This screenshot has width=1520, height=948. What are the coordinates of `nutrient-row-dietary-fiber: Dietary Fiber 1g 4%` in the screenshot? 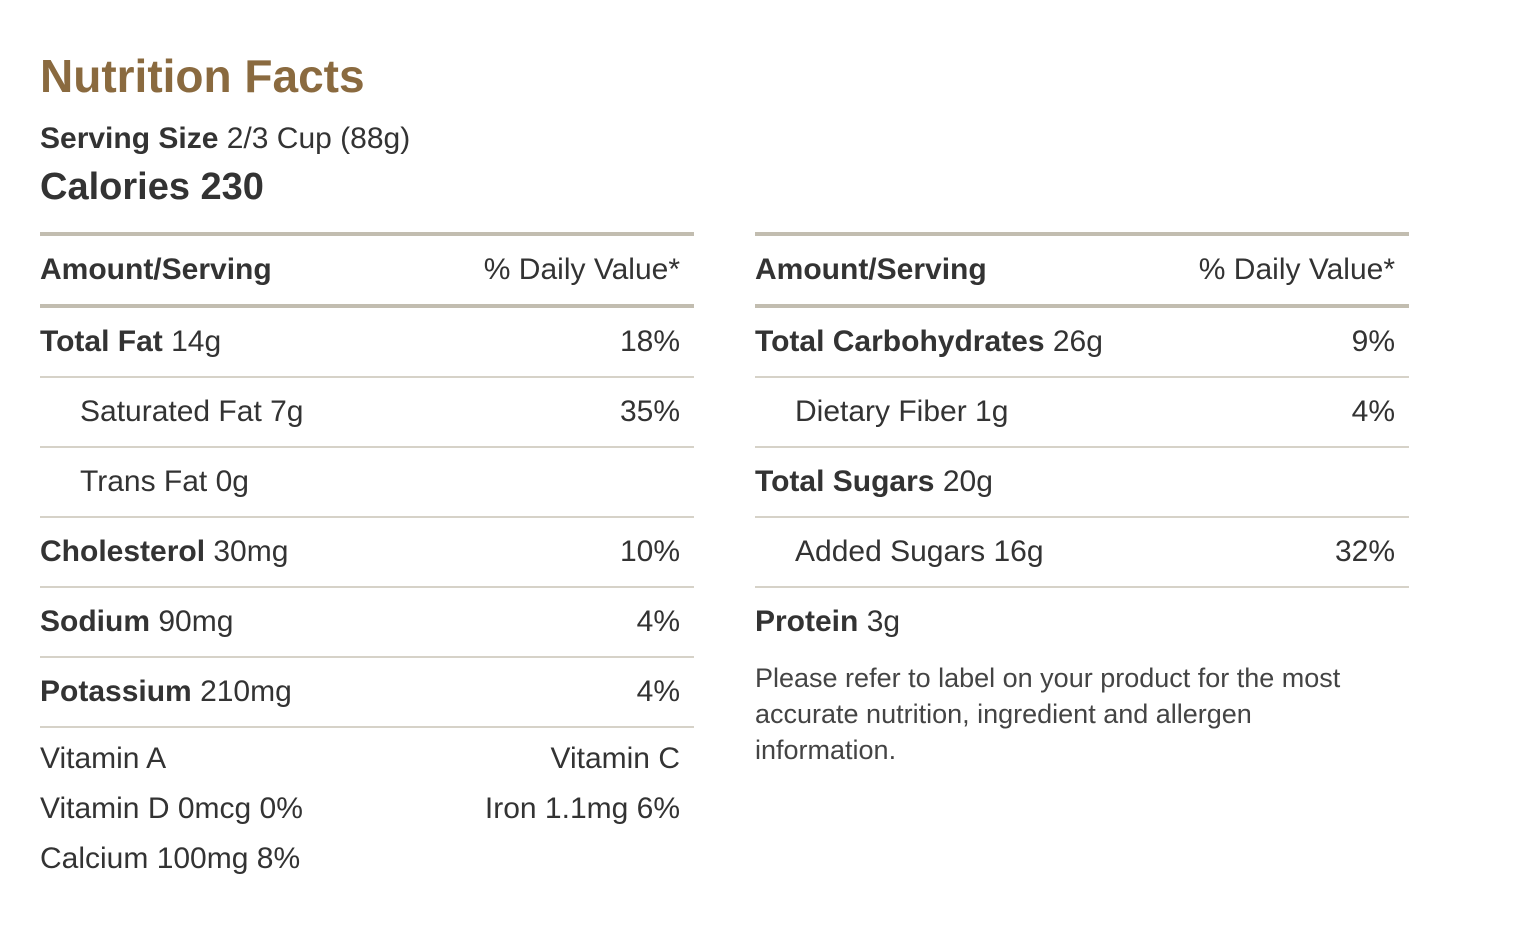 It's located at (1082, 413).